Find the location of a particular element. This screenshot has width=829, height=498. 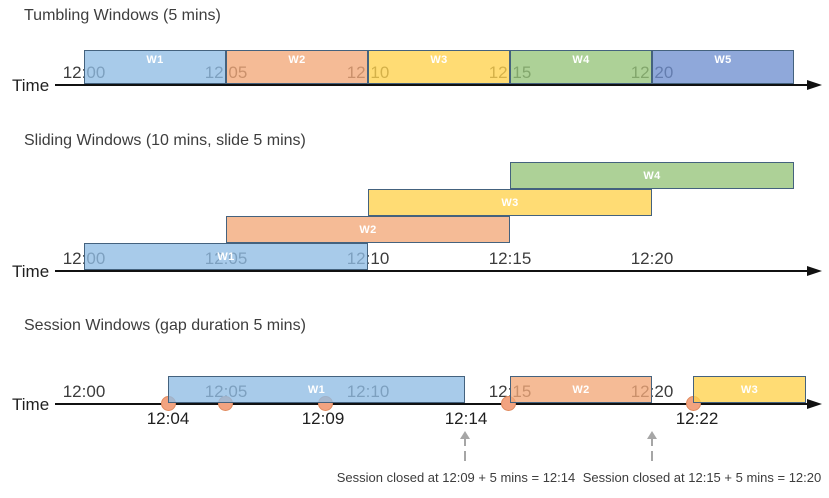

sliding-window-bar: W1 is located at coordinates (226, 256).